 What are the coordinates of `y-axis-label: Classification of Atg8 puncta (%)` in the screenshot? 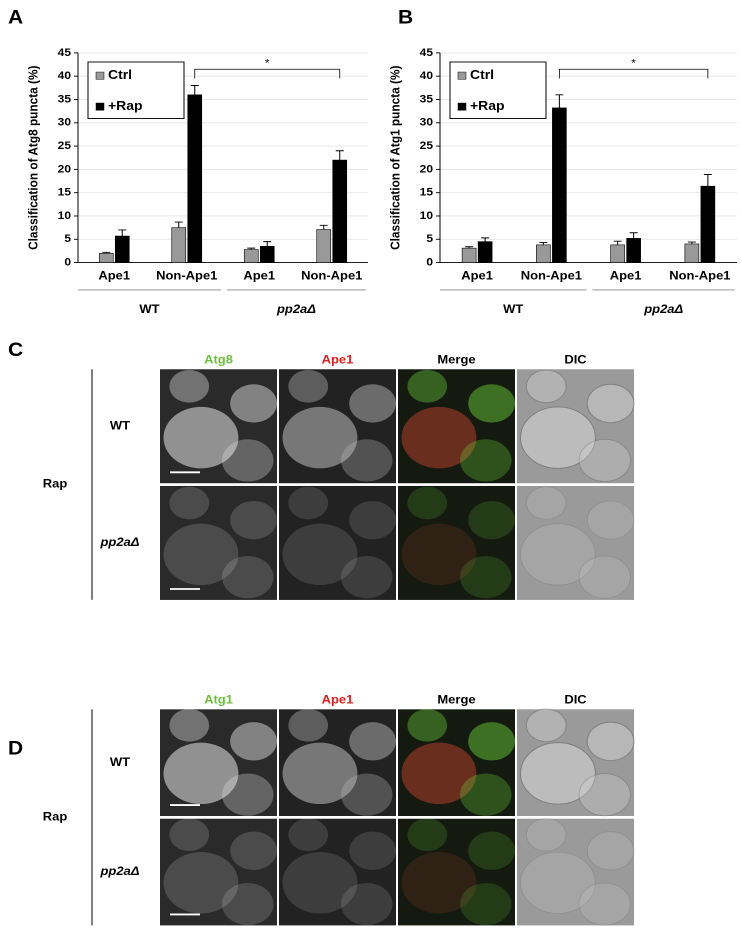 It's located at (33, 158).